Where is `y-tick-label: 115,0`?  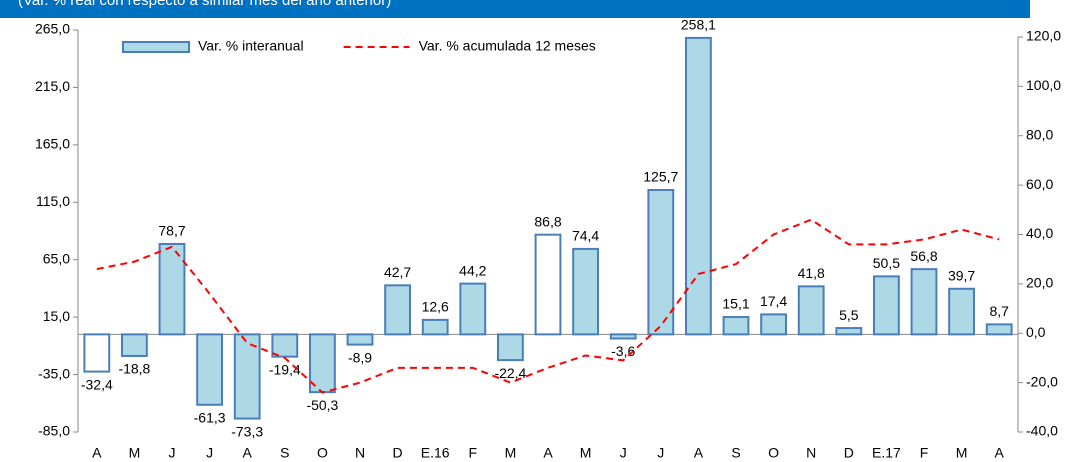 y-tick-label: 115,0 is located at coordinates (53, 201).